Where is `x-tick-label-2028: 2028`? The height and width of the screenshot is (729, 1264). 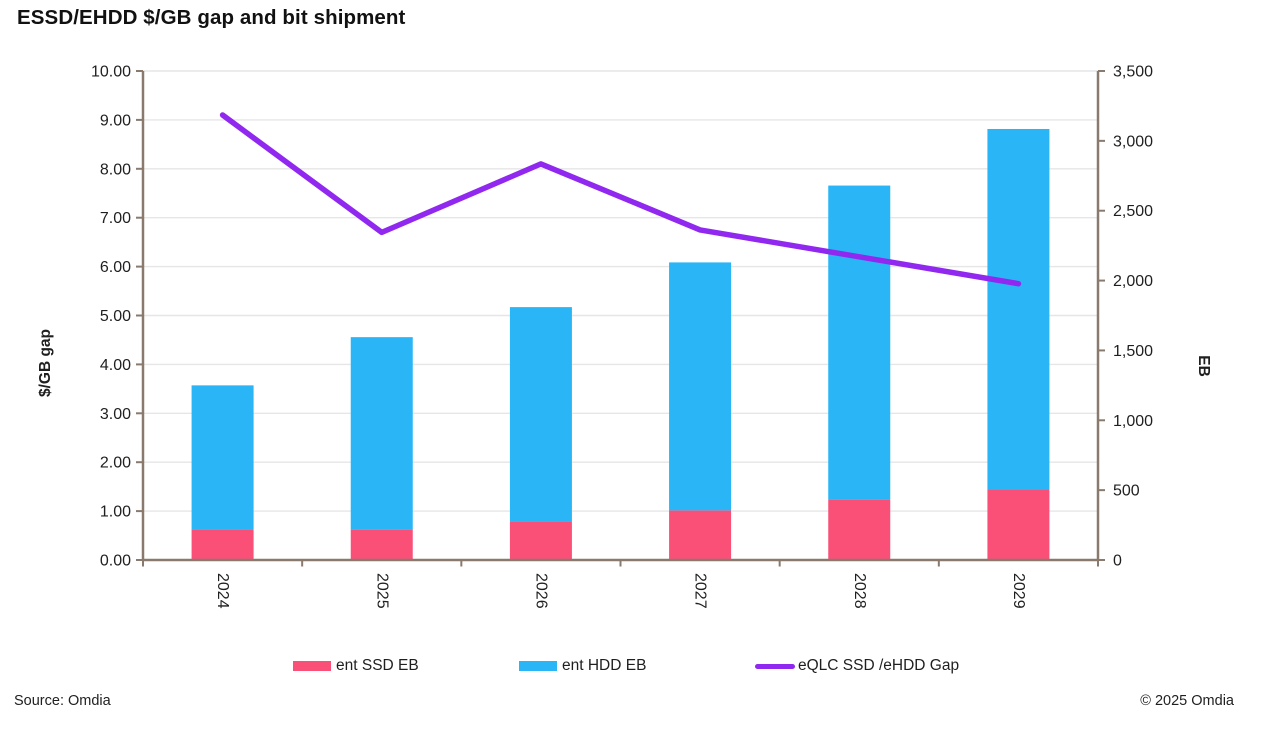
x-tick-label-2028: 2028 is located at coordinates (859, 591).